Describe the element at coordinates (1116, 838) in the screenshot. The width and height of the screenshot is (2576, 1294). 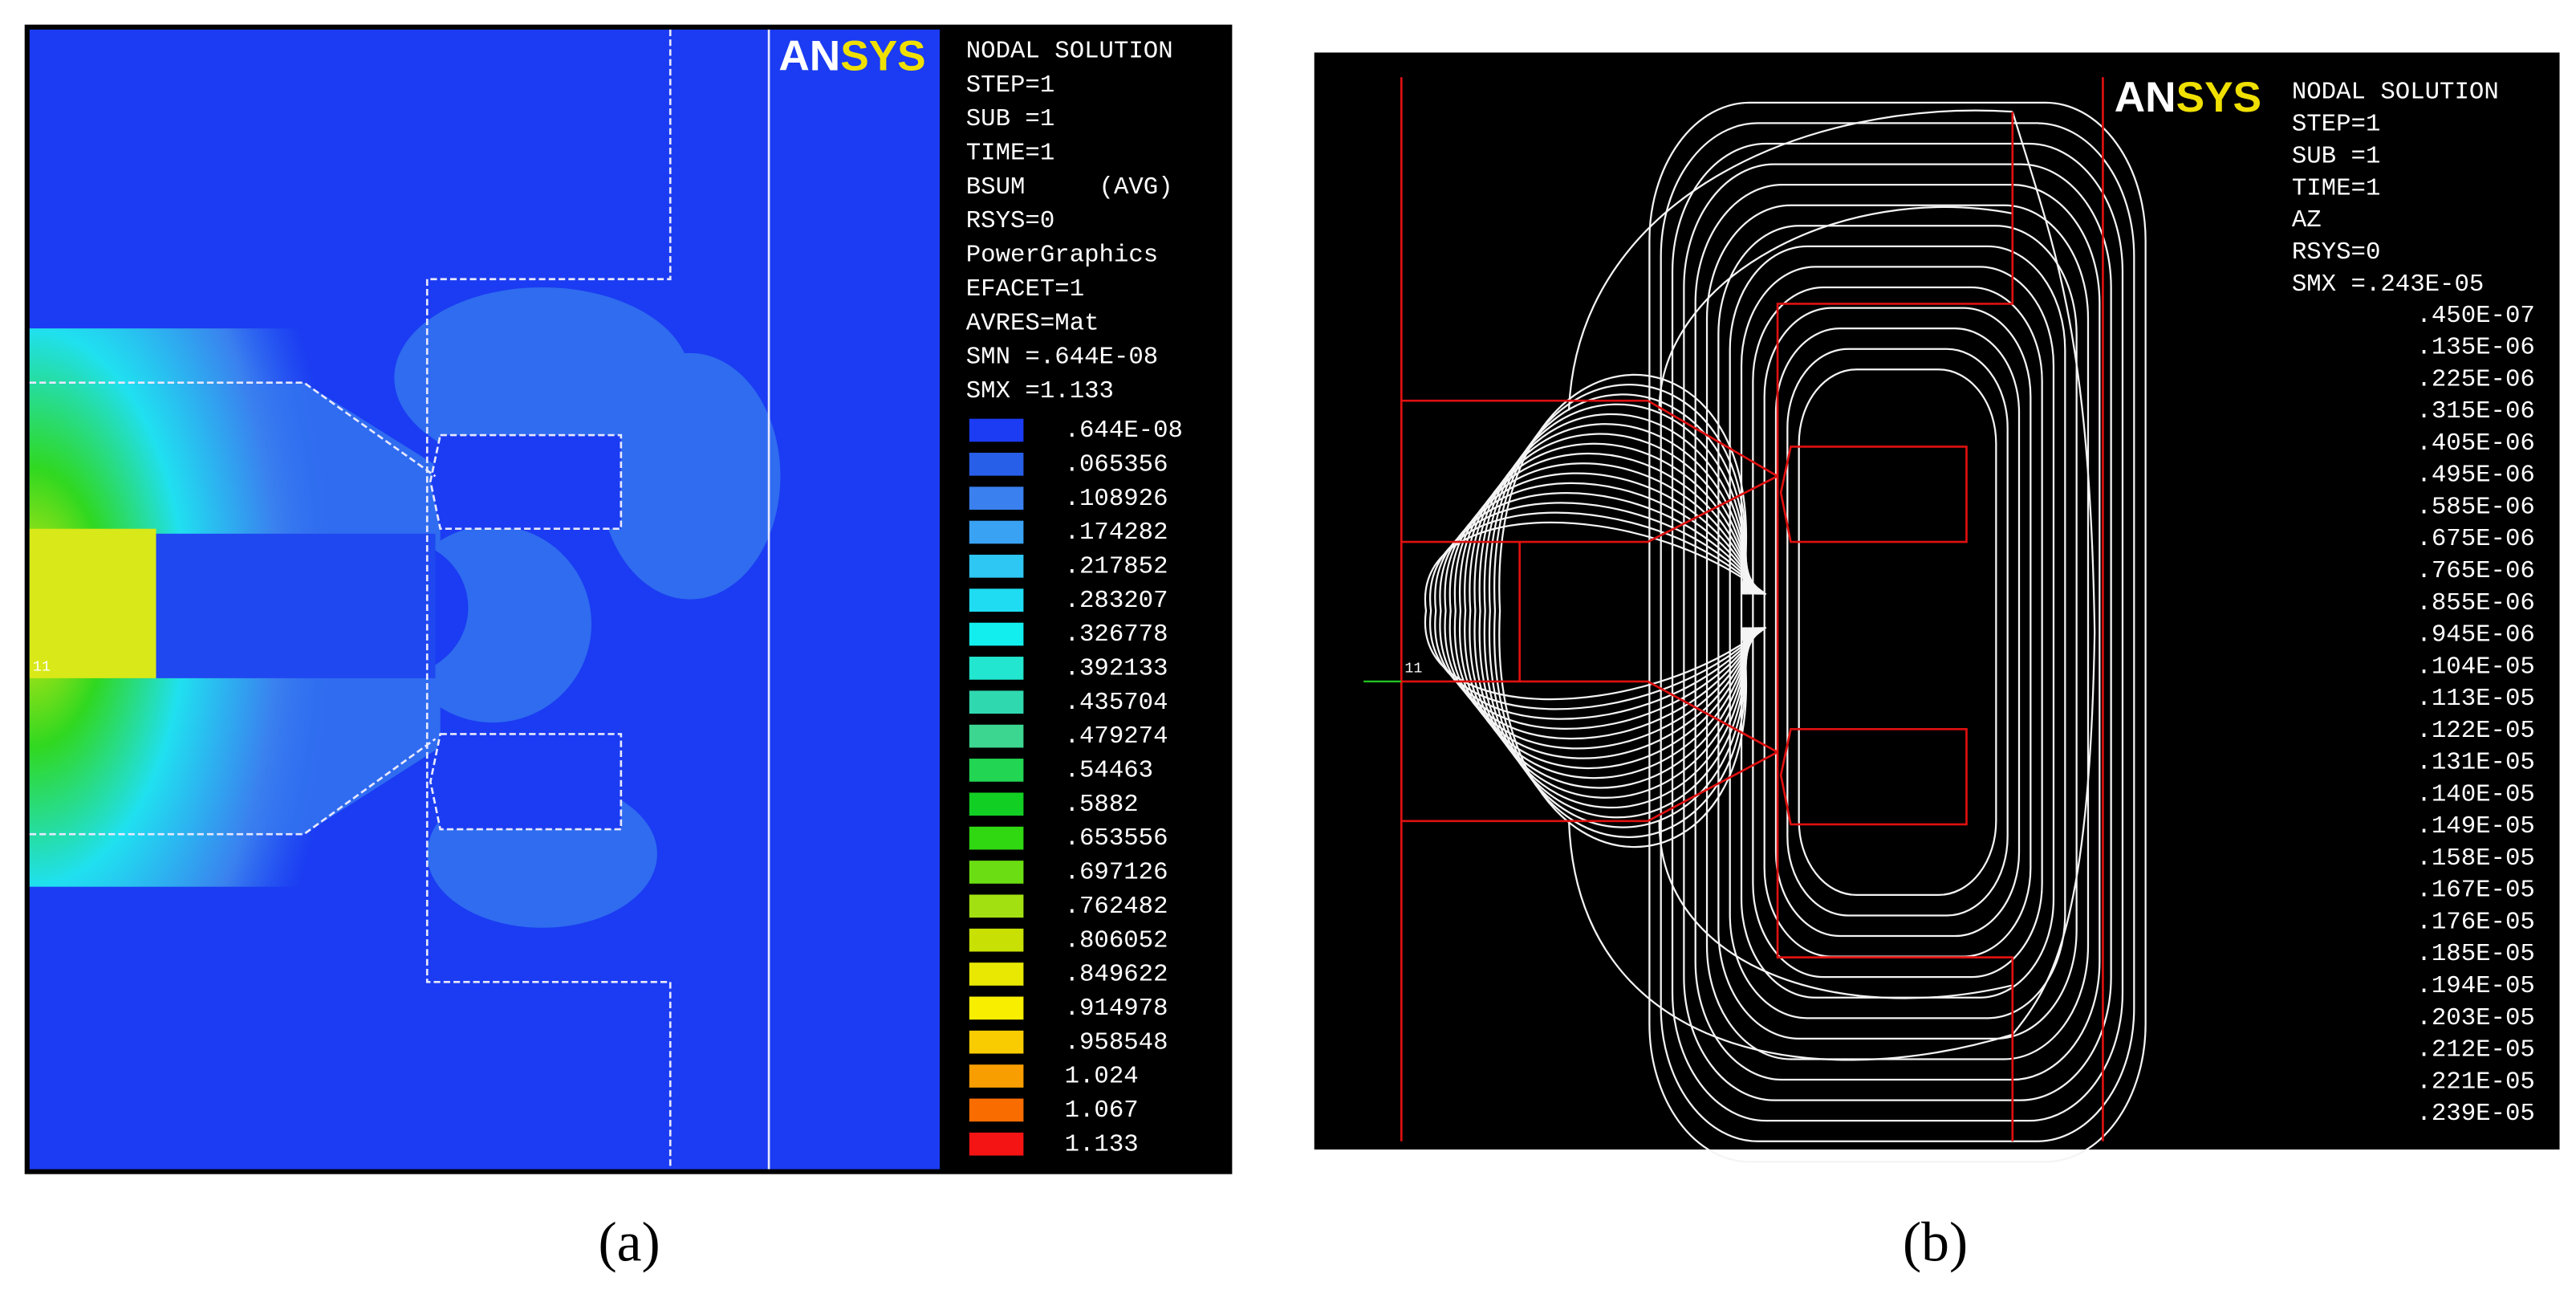
I see `legend-label: .653556` at that location.